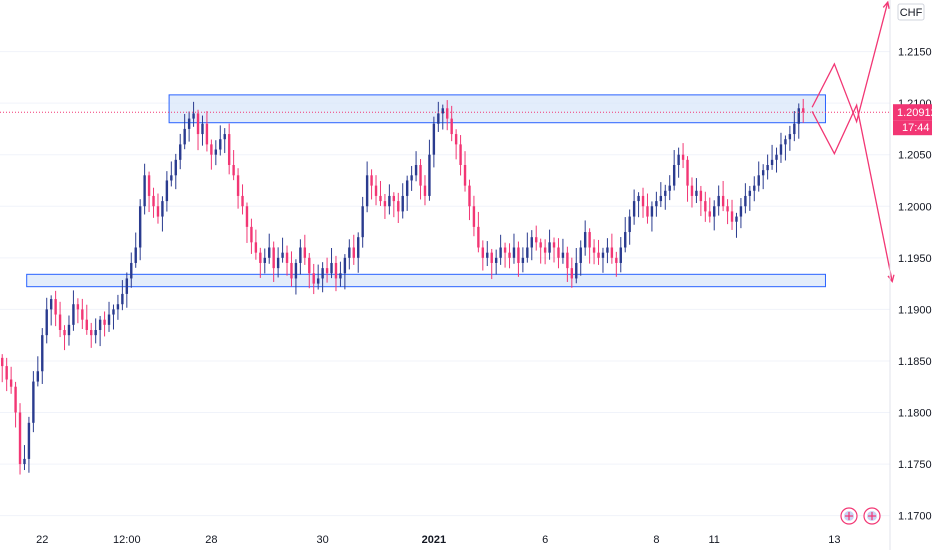 The height and width of the screenshot is (550, 932). I want to click on badges: 1.20912 17:44, so click(912, 120).